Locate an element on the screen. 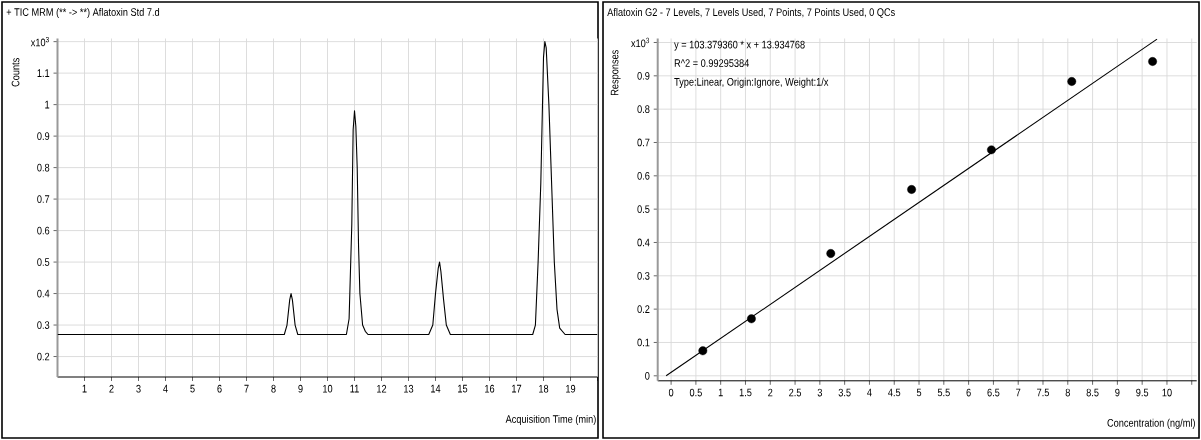 The image size is (1201, 440). x-tick-label: 0.5 is located at coordinates (695, 392).